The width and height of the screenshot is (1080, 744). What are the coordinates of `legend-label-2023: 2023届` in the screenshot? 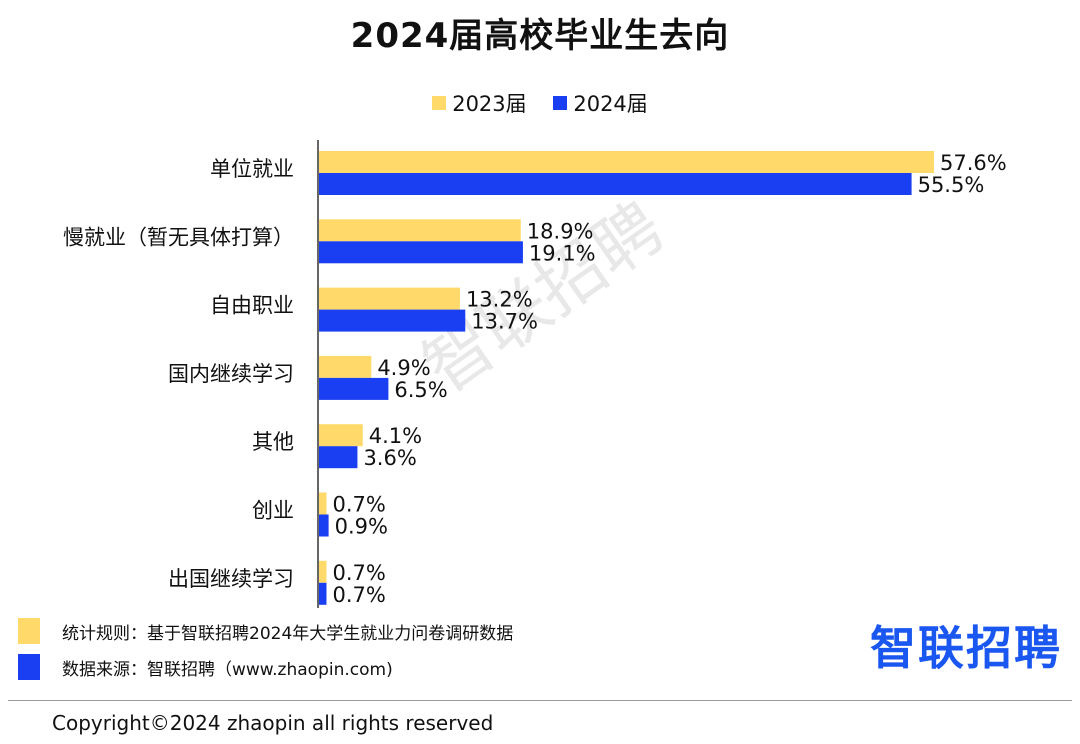 It's located at (489, 104).